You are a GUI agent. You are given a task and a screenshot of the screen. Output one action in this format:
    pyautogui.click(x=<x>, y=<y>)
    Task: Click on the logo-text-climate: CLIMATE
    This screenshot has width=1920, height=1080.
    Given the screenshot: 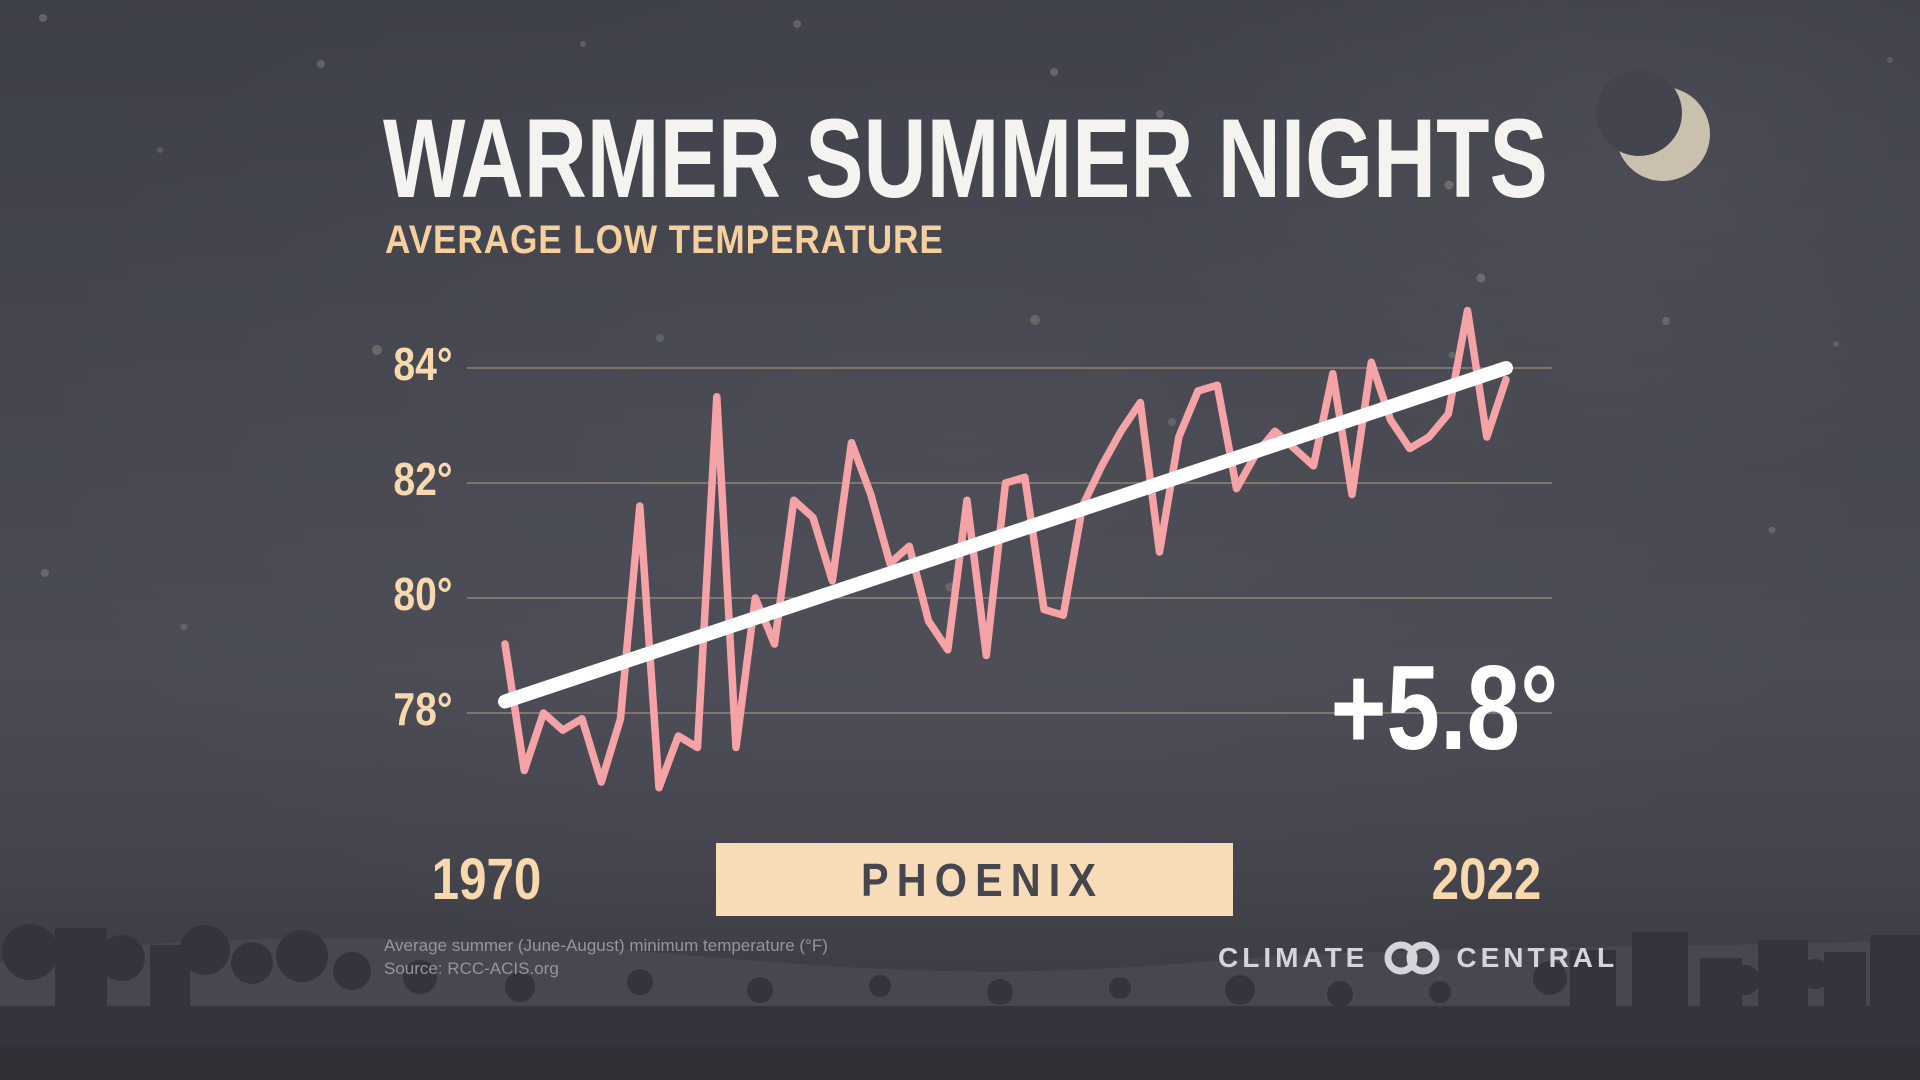 What is the action you would take?
    pyautogui.click(x=1293, y=957)
    